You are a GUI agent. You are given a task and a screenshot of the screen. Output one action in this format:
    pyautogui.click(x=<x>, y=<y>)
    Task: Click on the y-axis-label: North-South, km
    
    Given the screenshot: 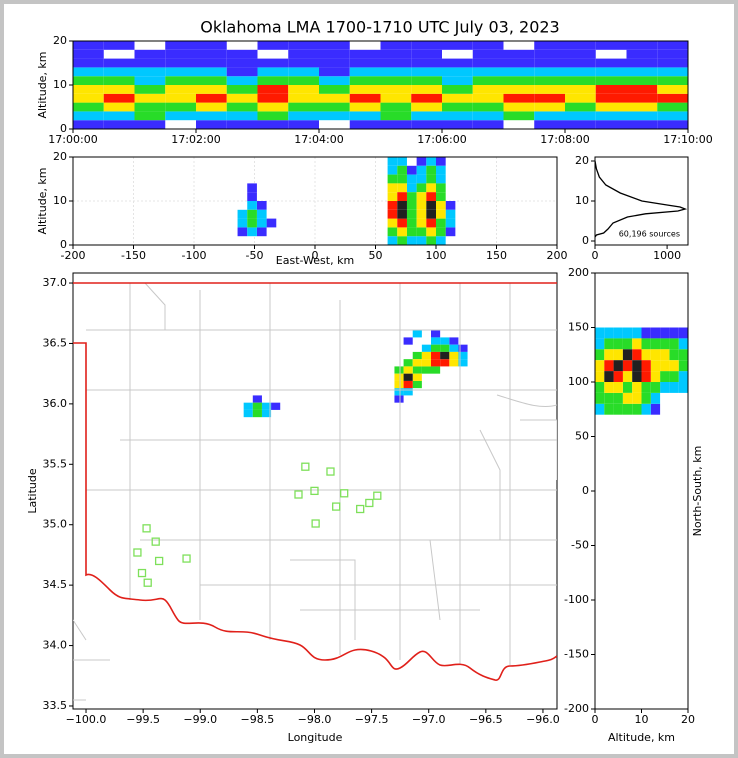 What is the action you would take?
    pyautogui.click(x=697, y=491)
    